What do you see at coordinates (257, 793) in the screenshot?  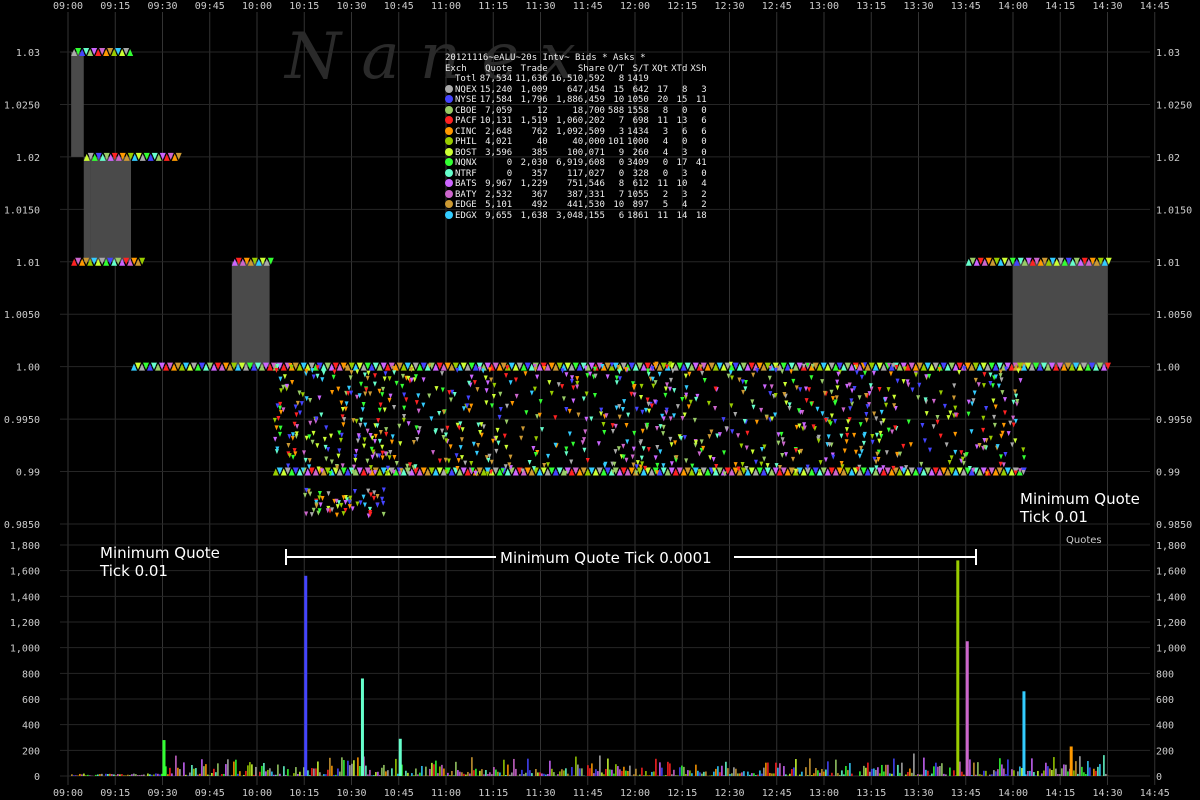 I see `x-tick-label-bottom: 10:00` at bounding box center [257, 793].